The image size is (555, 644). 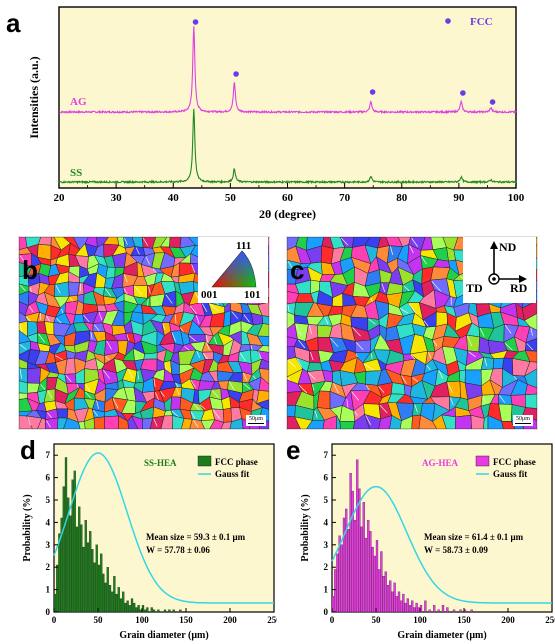 I want to click on legend-label-fcc: FCC, so click(x=481, y=22).